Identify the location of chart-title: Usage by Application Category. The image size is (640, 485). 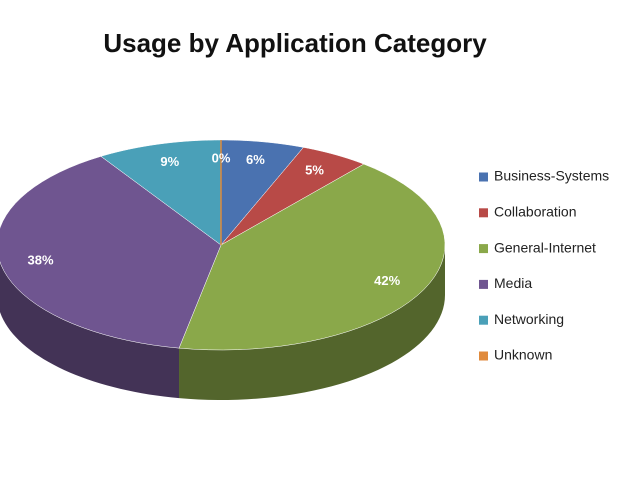
(295, 43).